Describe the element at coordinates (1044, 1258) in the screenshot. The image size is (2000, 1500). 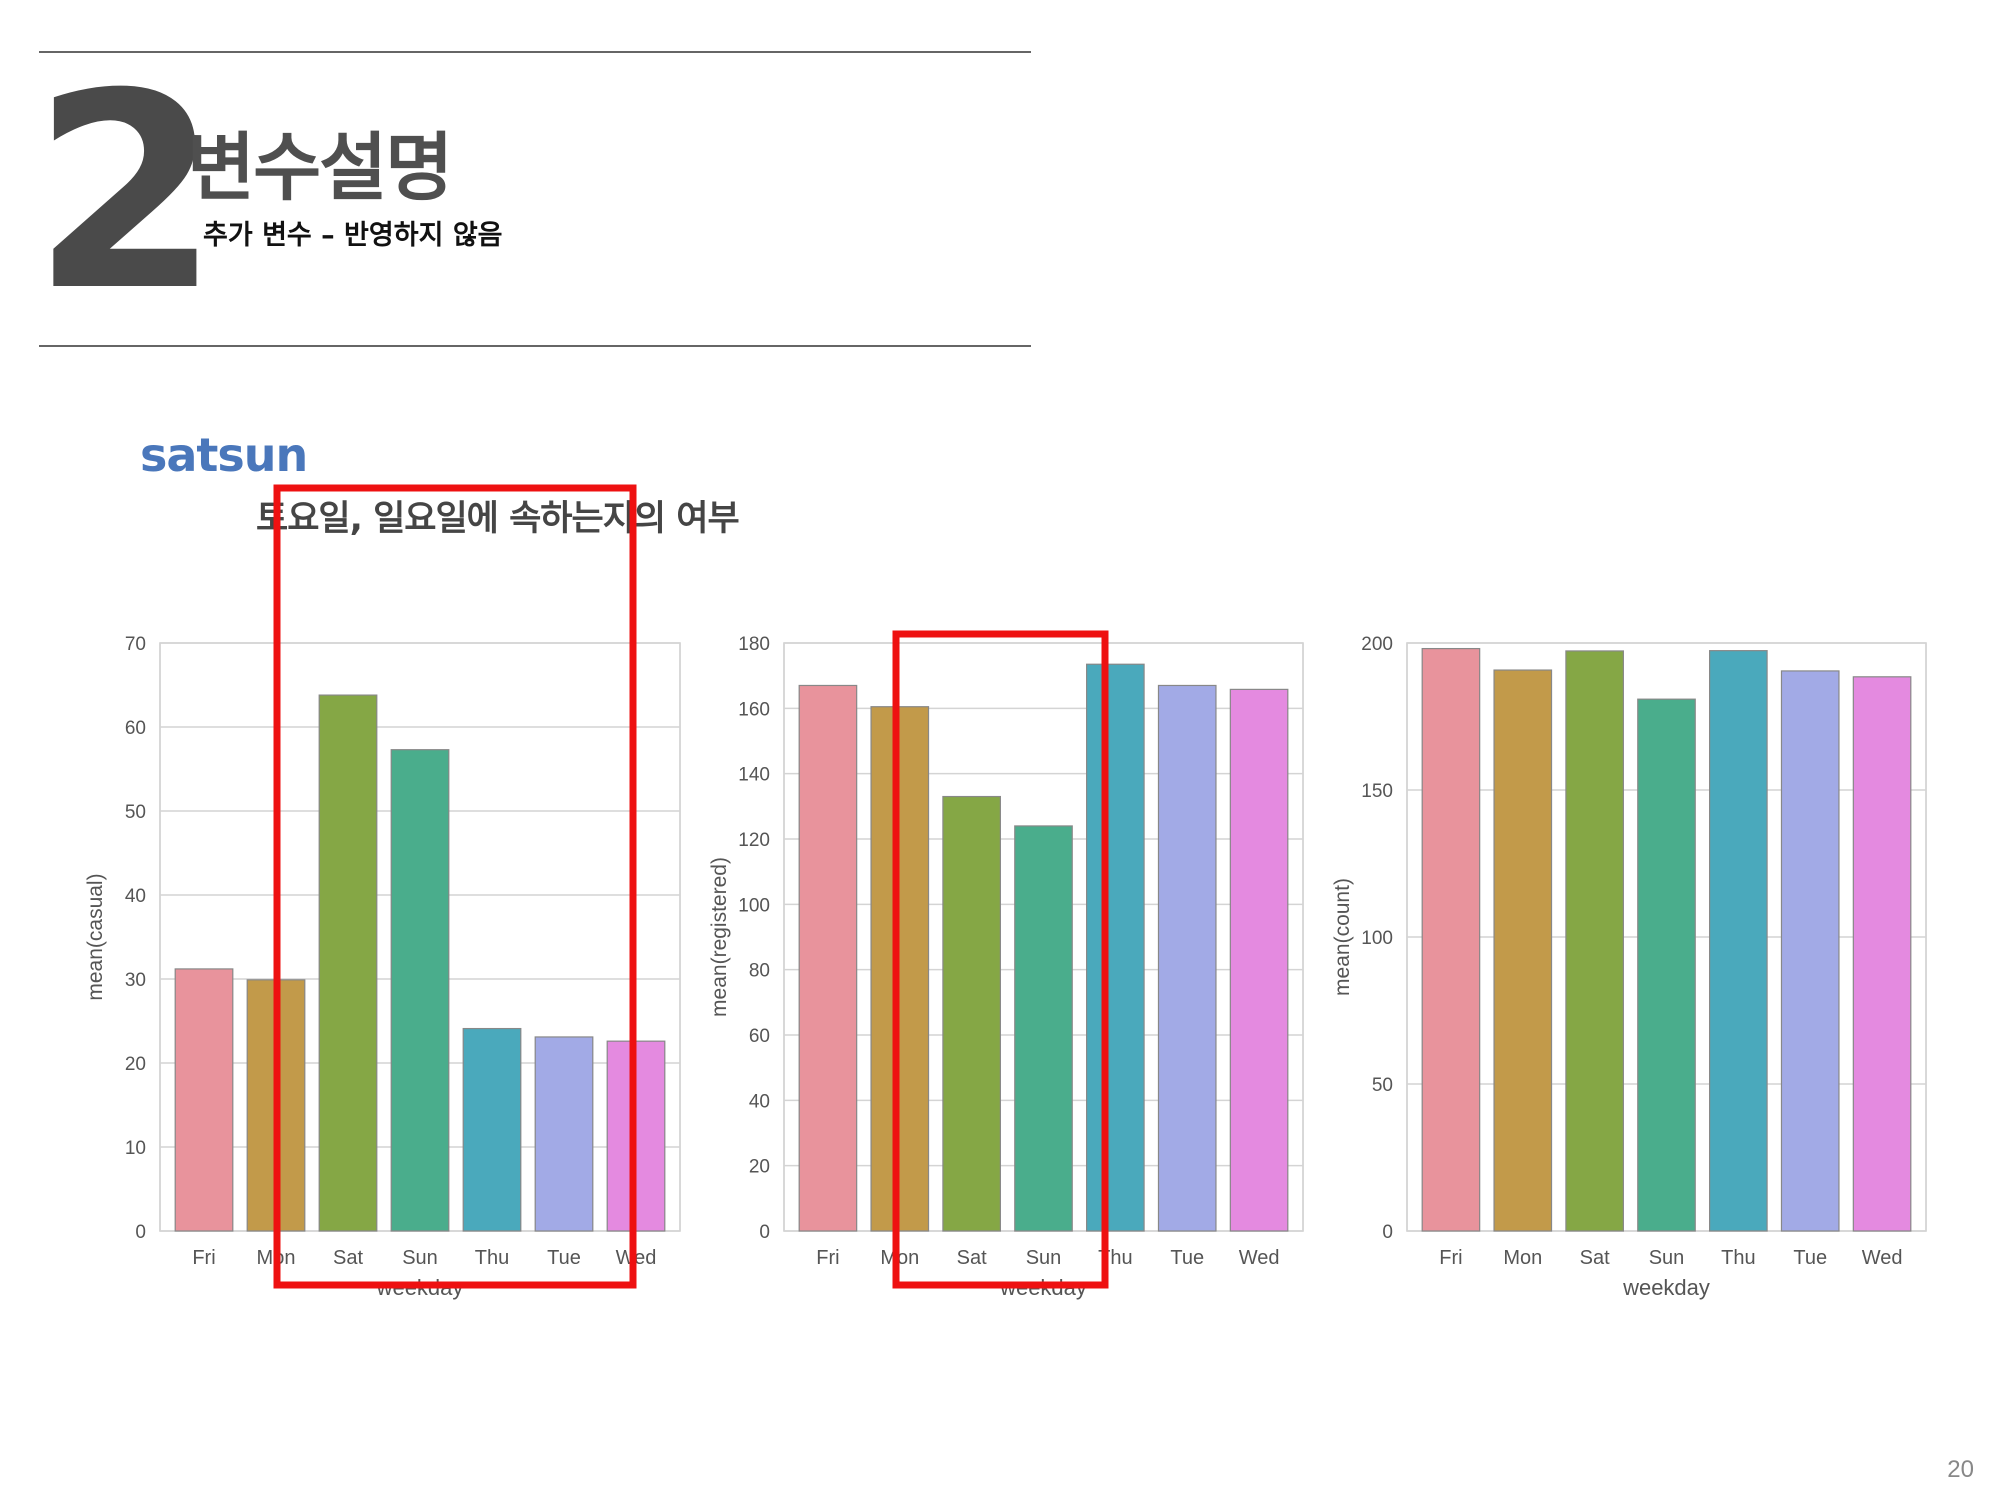
I see `chart2-xtick-label: Sun` at that location.